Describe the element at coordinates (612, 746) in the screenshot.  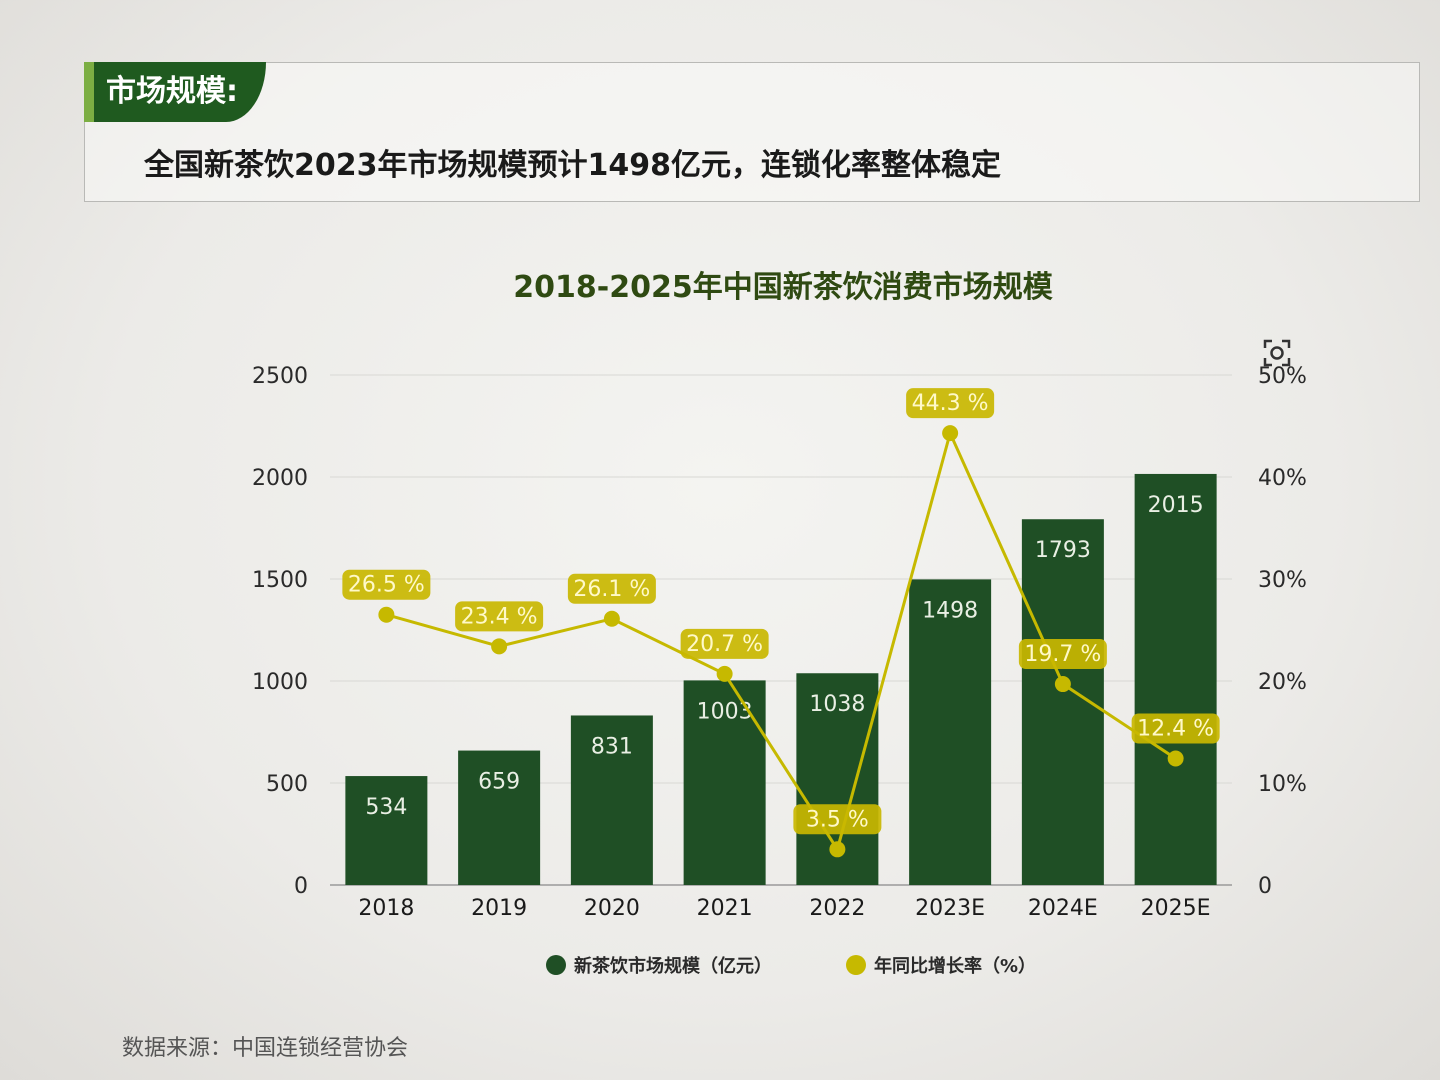
I see `bar-value-label: 831` at that location.